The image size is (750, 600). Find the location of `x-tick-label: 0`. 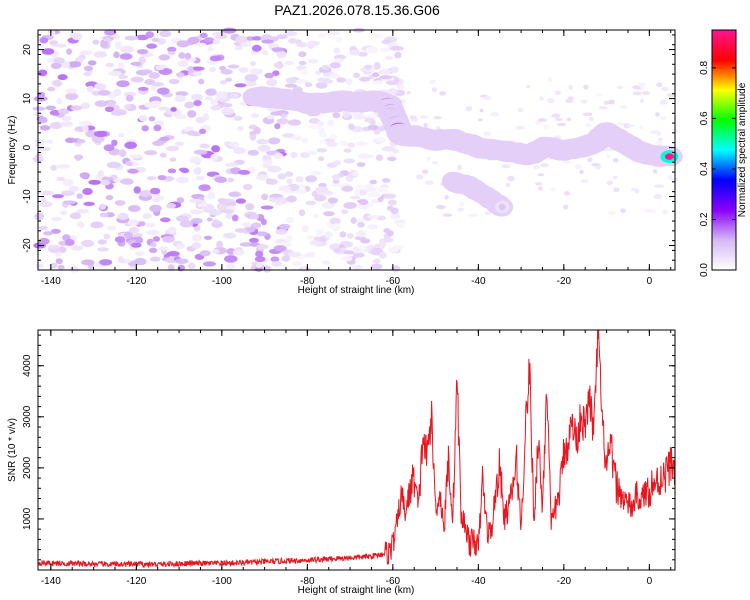

x-tick-label: 0 is located at coordinates (650, 281).